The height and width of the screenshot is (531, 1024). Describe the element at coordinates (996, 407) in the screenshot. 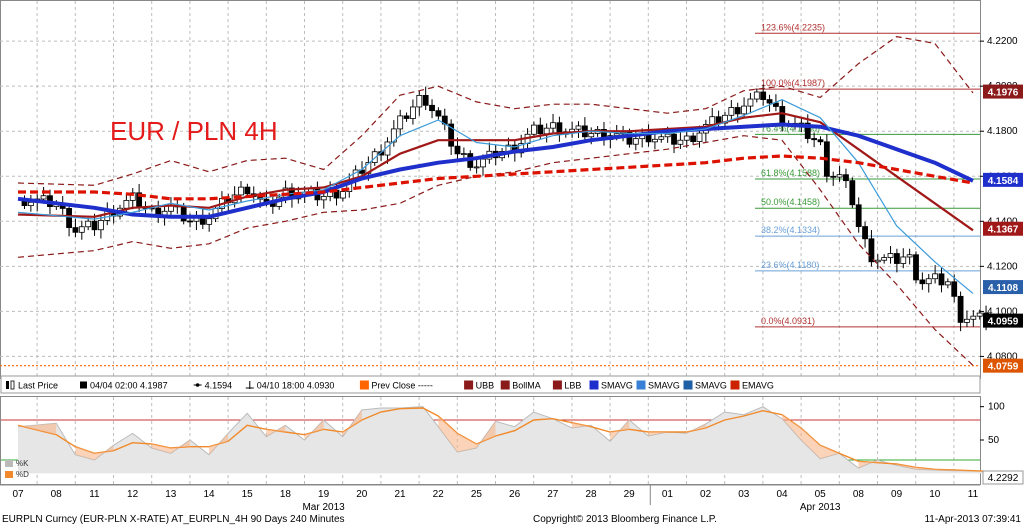

I see `stoch-tick-label: 100` at that location.